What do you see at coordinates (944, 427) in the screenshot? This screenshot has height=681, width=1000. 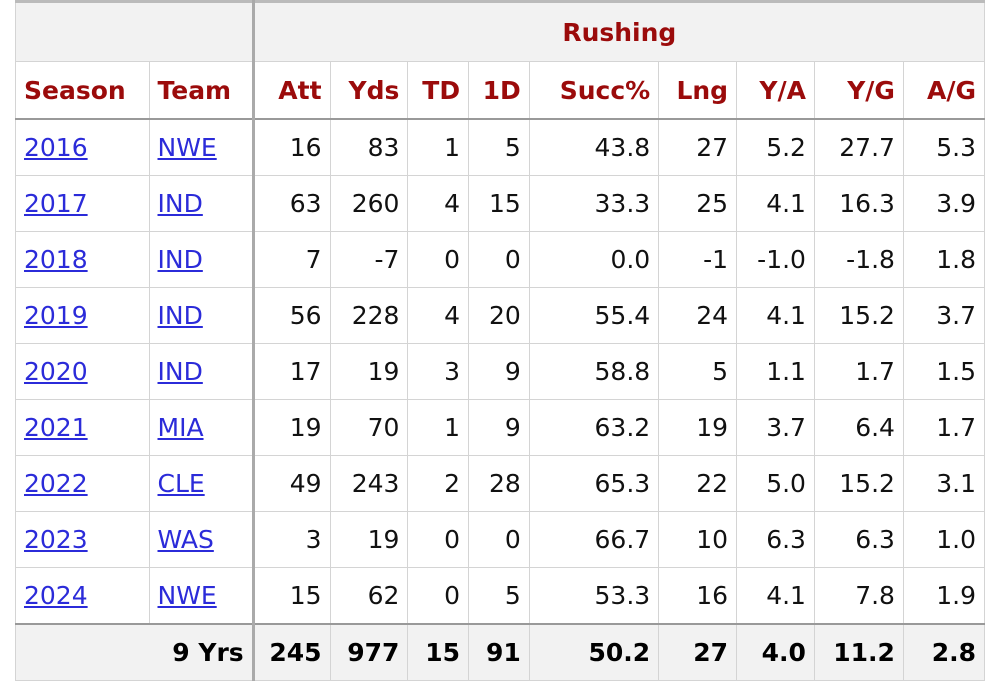 I see `stat-cell: 1.7` at bounding box center [944, 427].